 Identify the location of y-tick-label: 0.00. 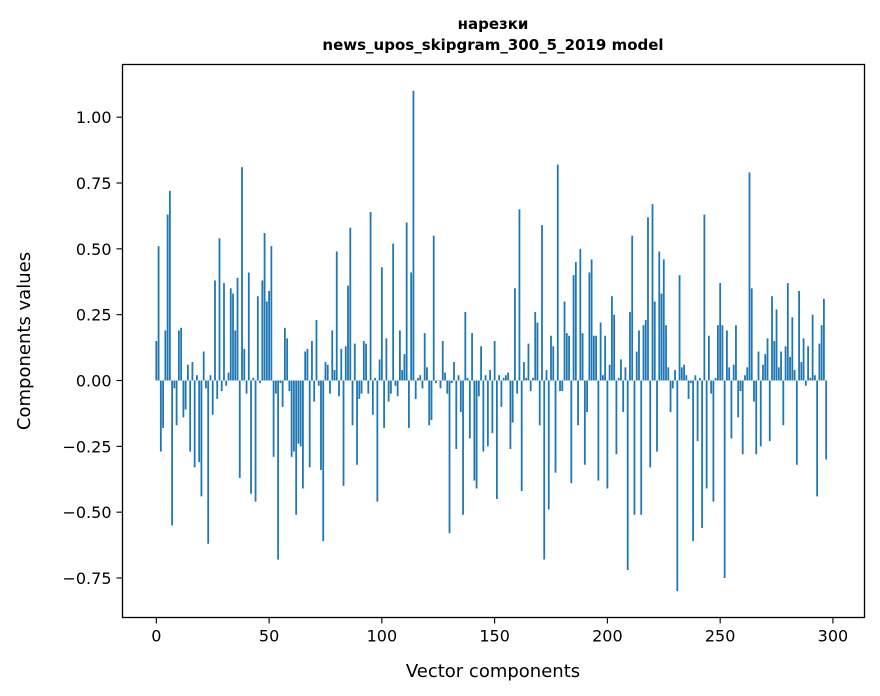
(94, 381).